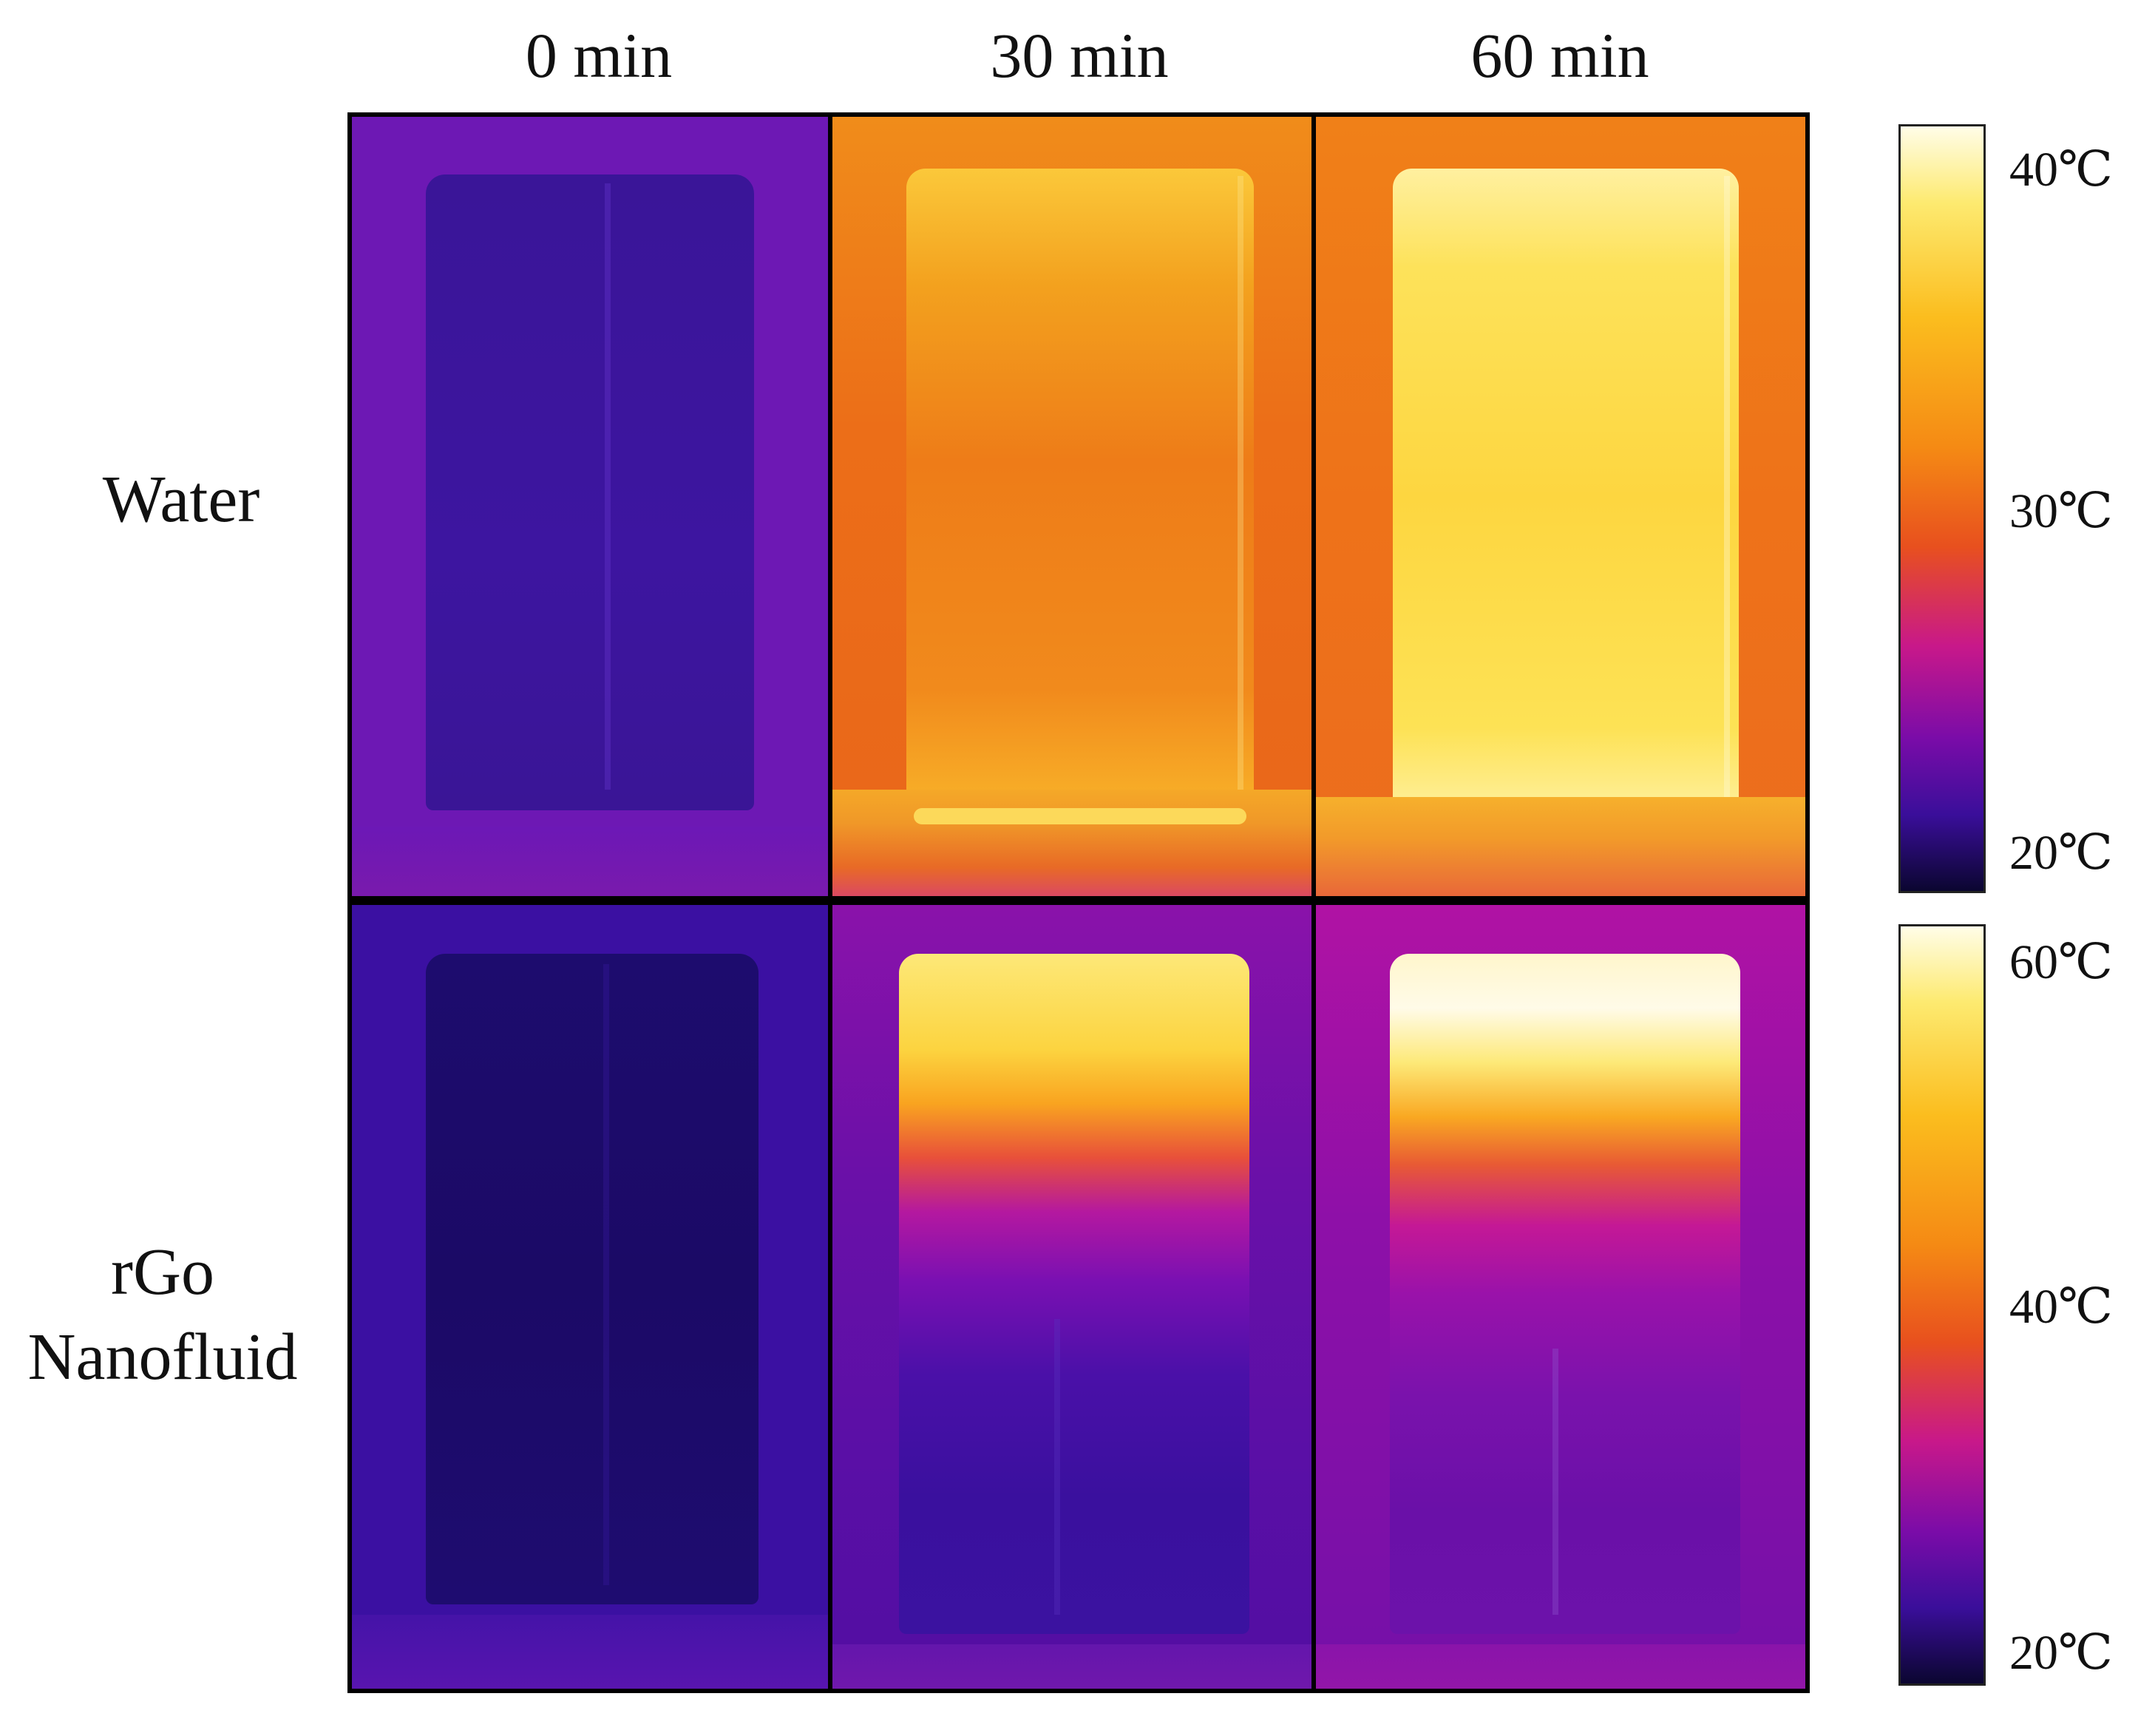  I want to click on row-label-nanofluid: Nanofluid, so click(163, 1357).